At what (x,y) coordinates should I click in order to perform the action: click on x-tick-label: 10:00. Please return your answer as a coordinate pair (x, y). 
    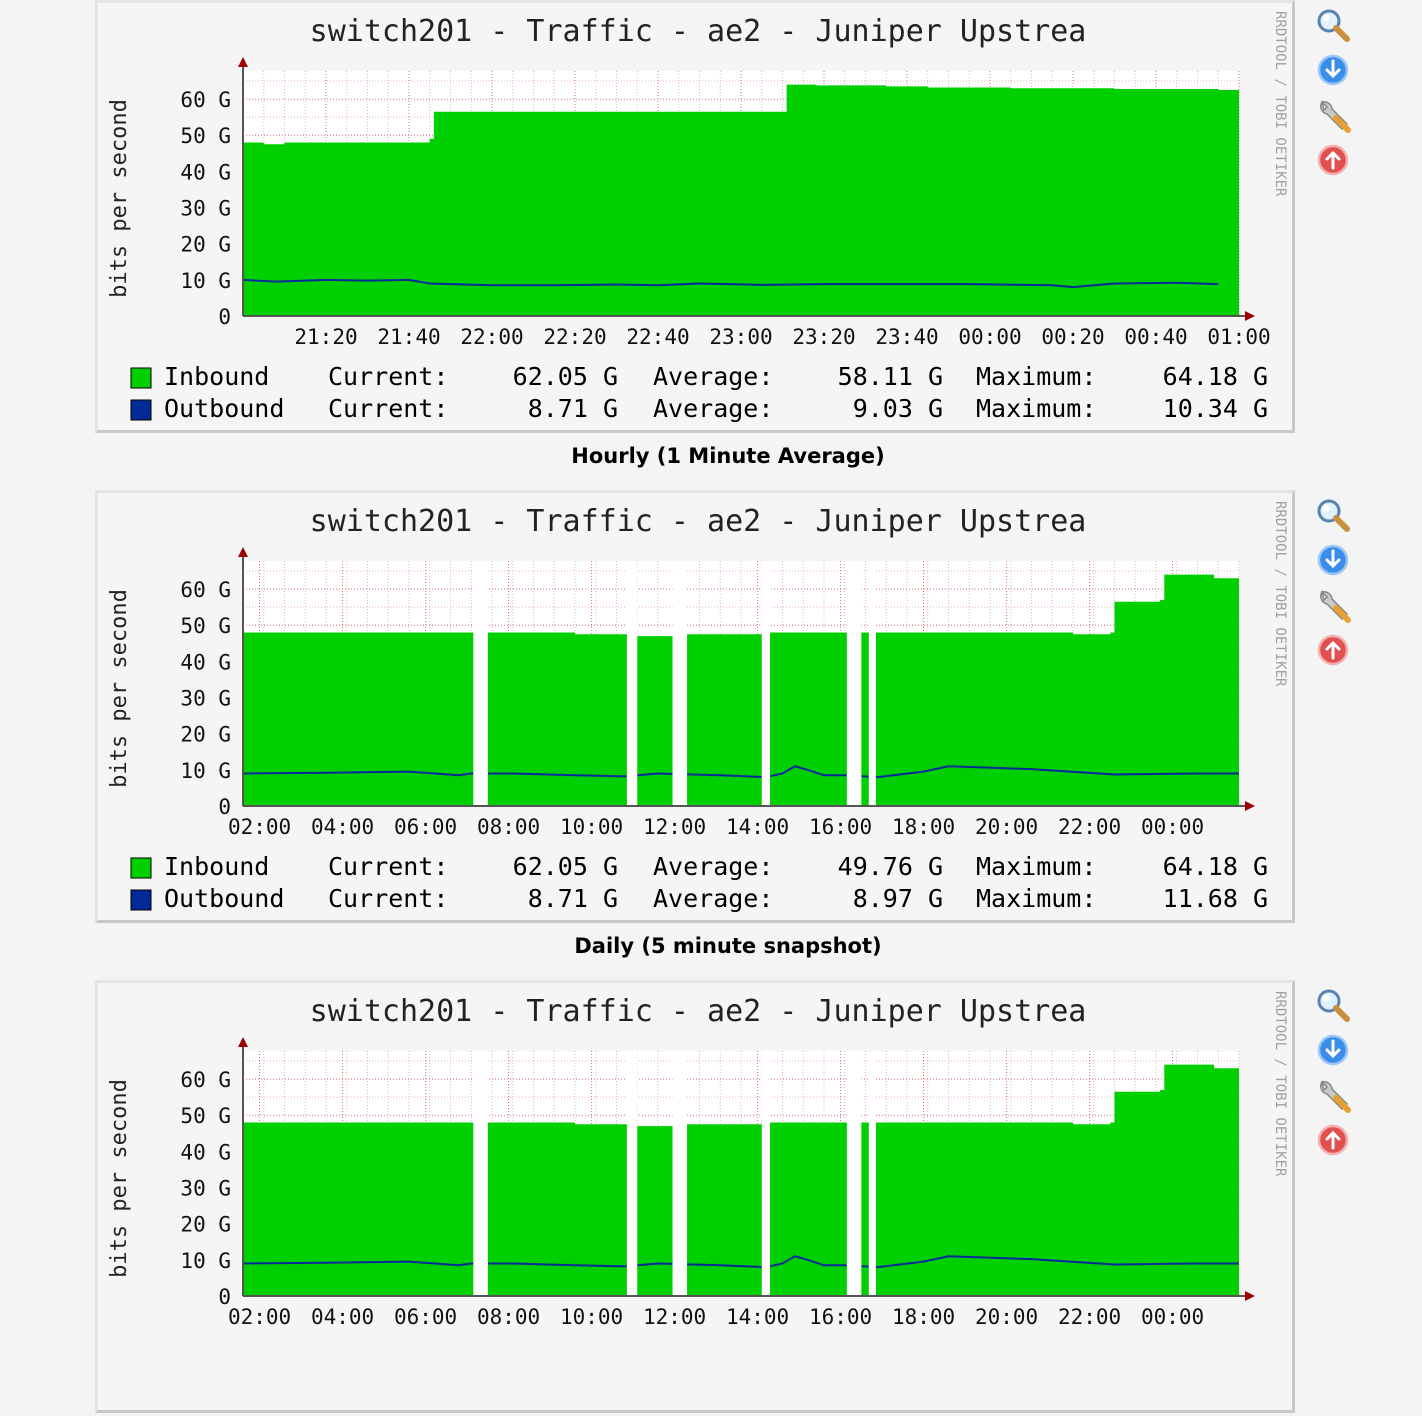
    Looking at the image, I should click on (591, 827).